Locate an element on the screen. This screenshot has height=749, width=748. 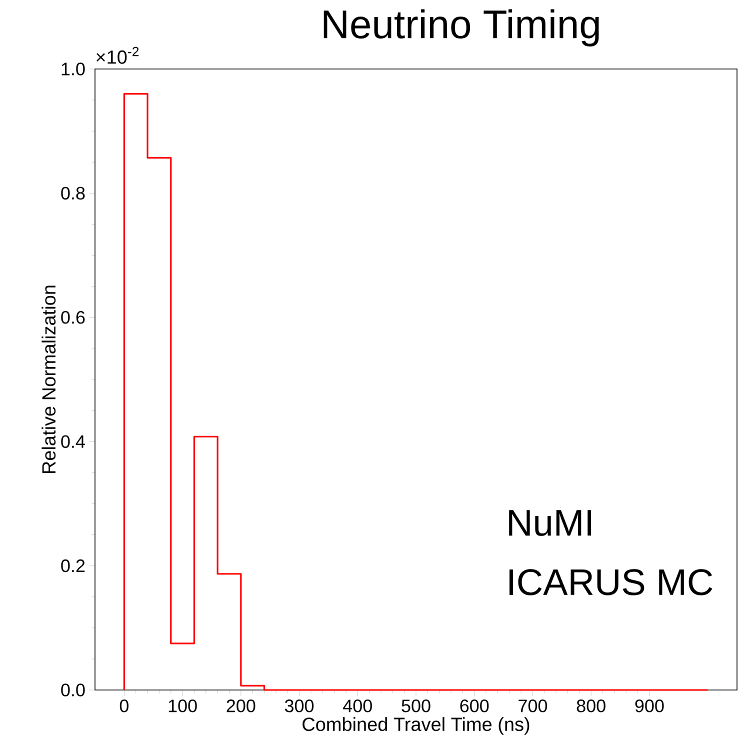
x-tick-label: 0 is located at coordinates (124, 706).